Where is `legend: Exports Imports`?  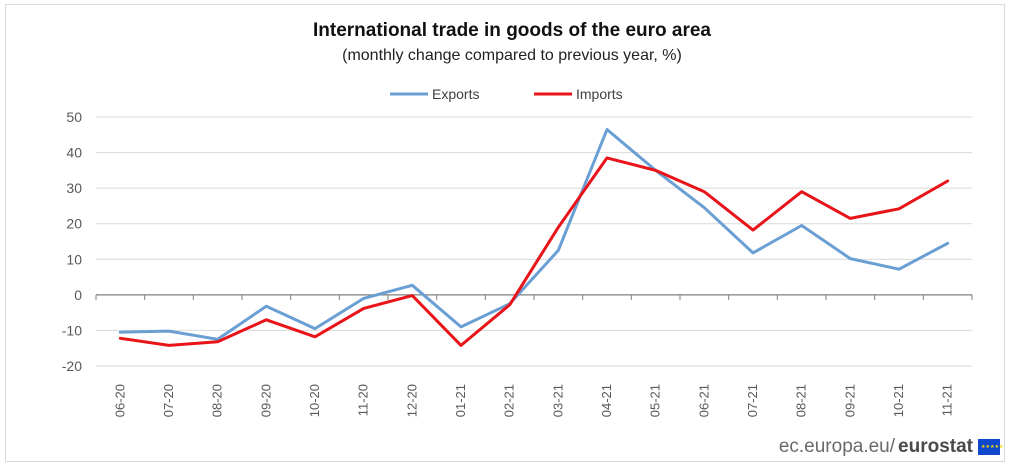
legend: Exports Imports is located at coordinates (506, 94).